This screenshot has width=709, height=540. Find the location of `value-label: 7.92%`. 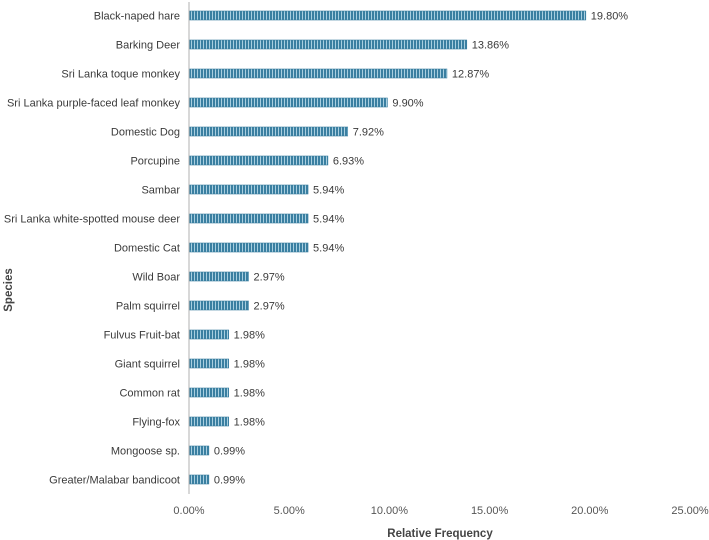

value-label: 7.92% is located at coordinates (368, 133).